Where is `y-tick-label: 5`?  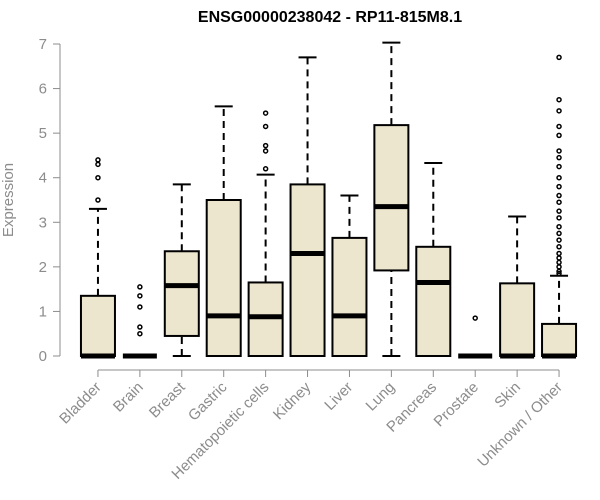
y-tick-label: 5 is located at coordinates (43, 133).